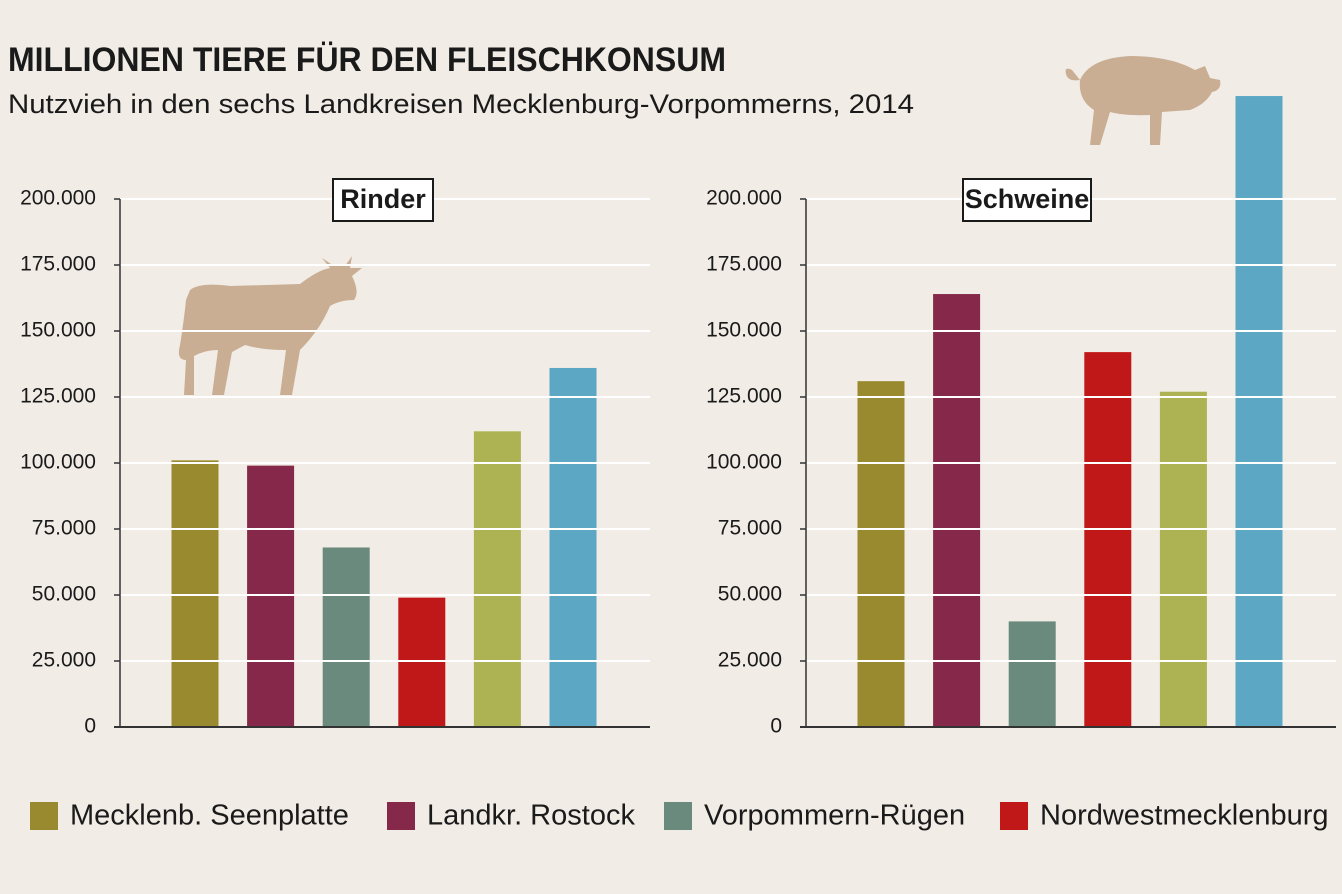 Image resolution: width=1342 pixels, height=894 pixels. Describe the element at coordinates (367, 60) in the screenshot. I see `title: MILLIONEN TIERE FÜR DEN FLEISCHKONSUM` at that location.